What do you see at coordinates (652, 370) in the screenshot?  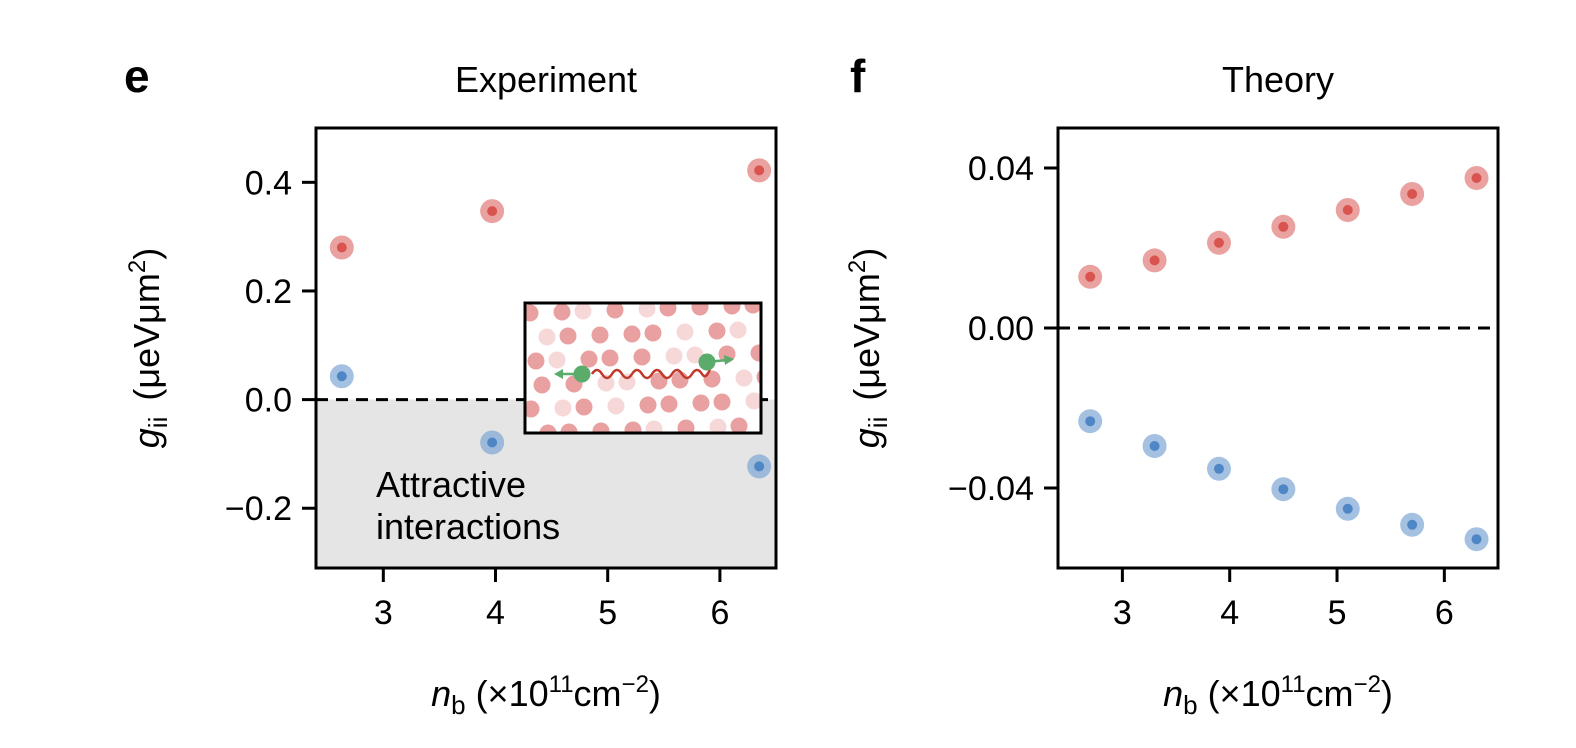 I see `interaction-wave` at bounding box center [652, 370].